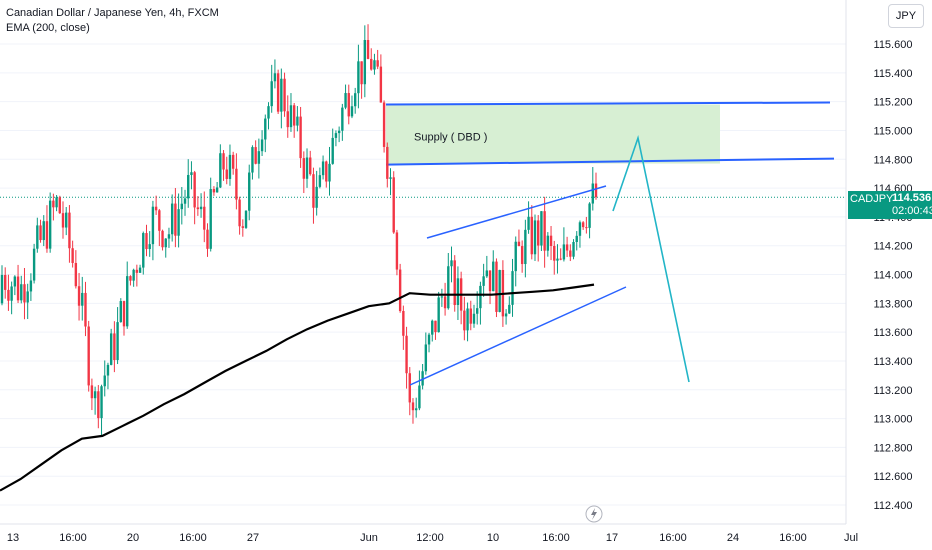  Describe the element at coordinates (450, 138) in the screenshot. I see `supply-zone-label: Supply ( DBD )` at that location.